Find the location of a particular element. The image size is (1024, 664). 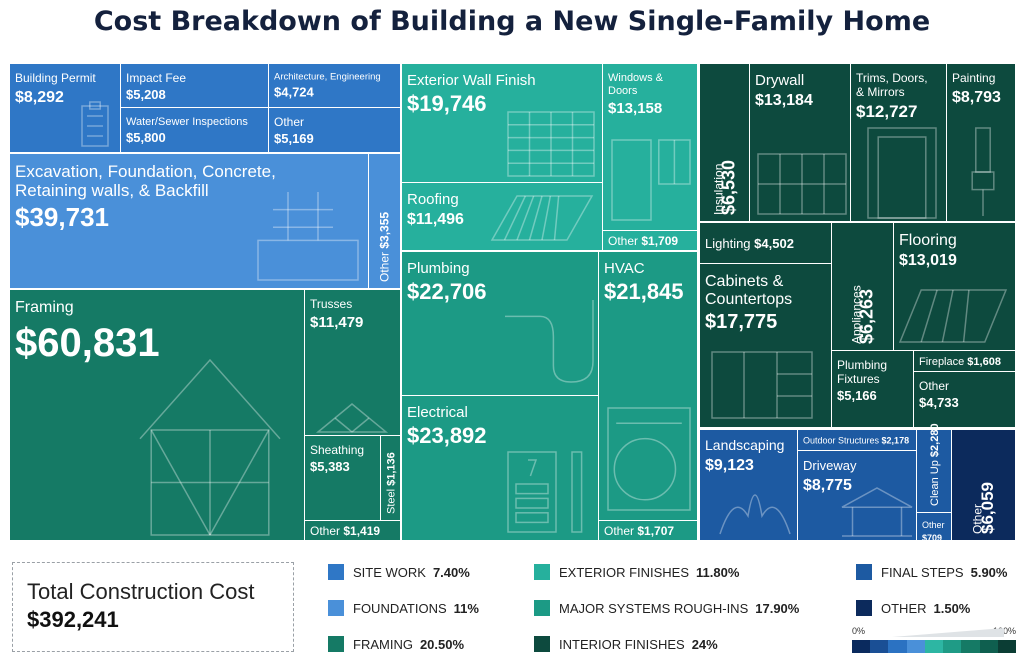

tile-windows-doors: Windows &Doors $13,158 is located at coordinates (650, 147).